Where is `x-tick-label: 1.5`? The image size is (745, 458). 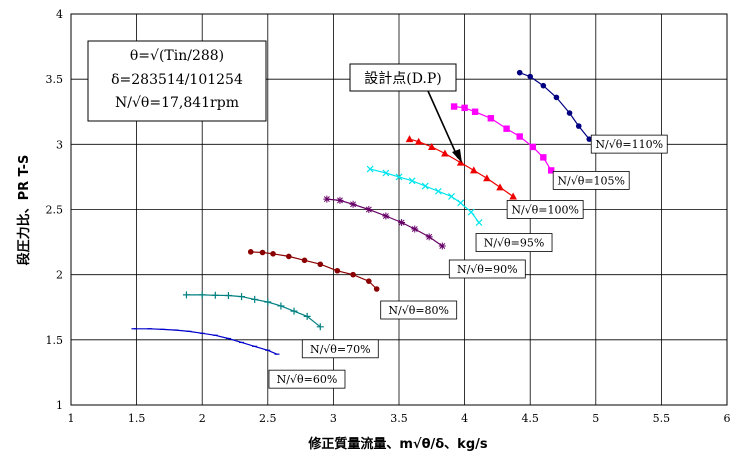
x-tick-label: 1.5 is located at coordinates (137, 418).